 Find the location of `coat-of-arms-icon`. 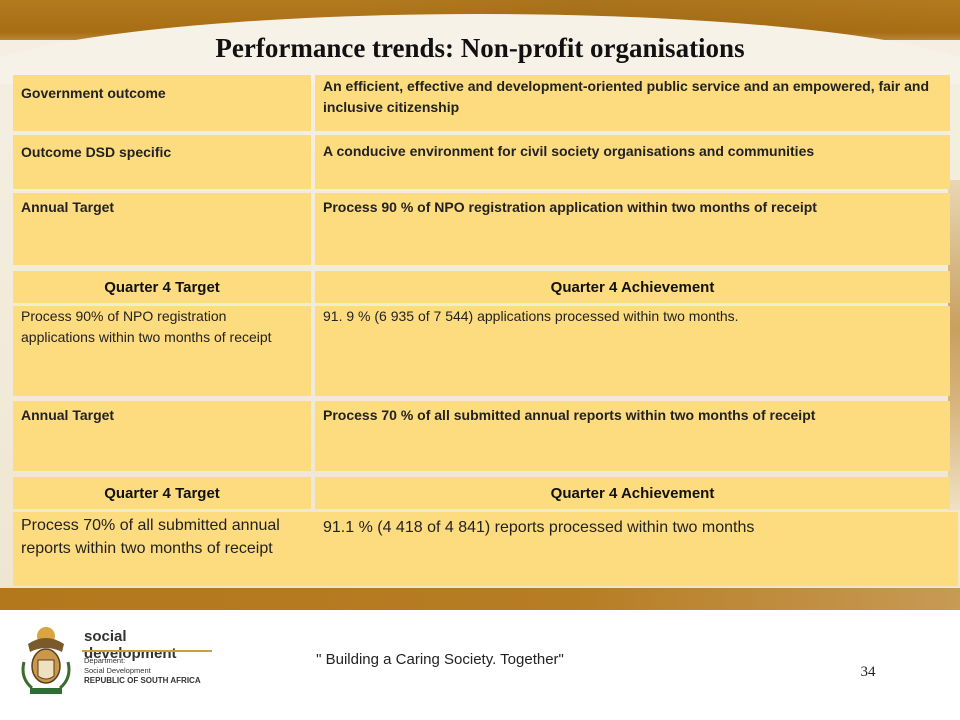

coat-of-arms-icon is located at coordinates (46, 660).